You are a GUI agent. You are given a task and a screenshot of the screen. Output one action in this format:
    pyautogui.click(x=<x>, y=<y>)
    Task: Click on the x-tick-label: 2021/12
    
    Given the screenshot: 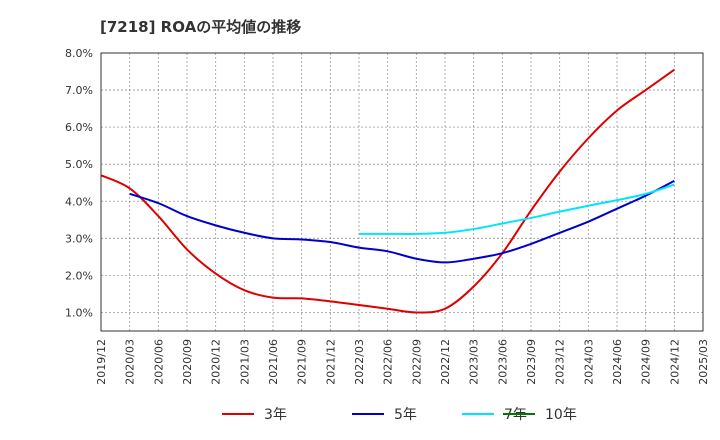 What is the action you would take?
    pyautogui.click(x=330, y=362)
    